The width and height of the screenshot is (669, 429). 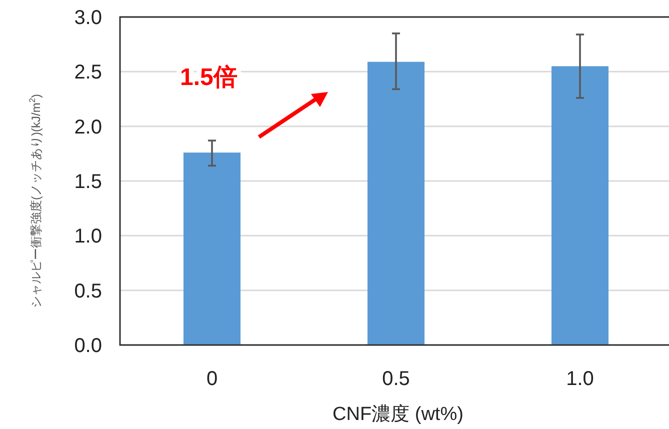 I want to click on y-tick-label: 3.0, so click(x=88, y=18).